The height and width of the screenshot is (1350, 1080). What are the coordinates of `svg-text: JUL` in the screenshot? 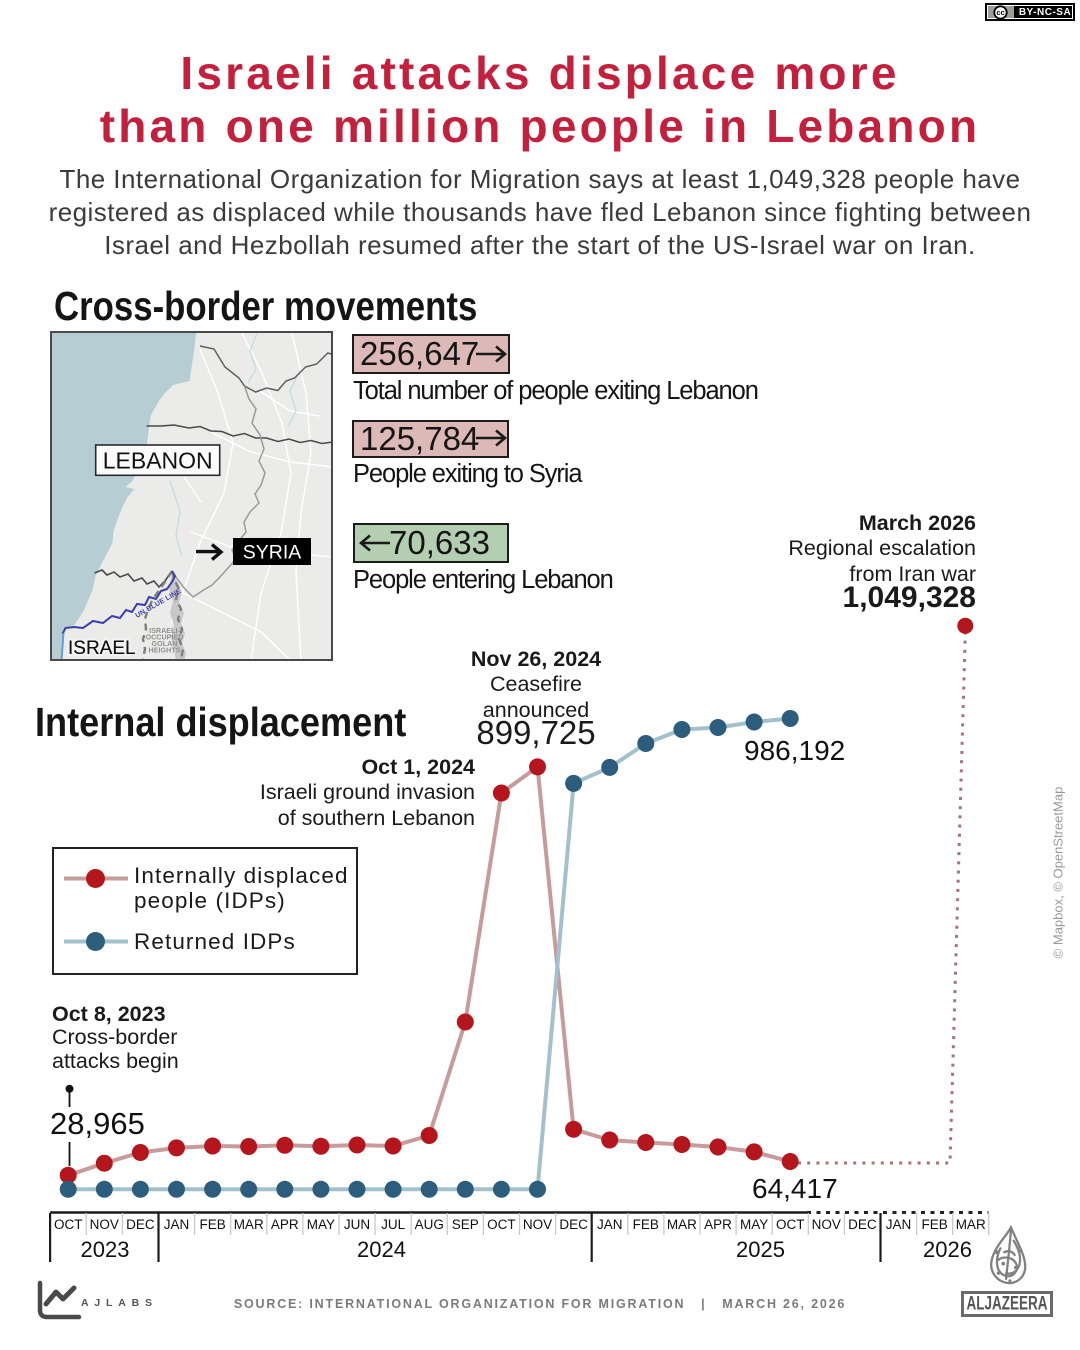 It's located at (393, 1224).